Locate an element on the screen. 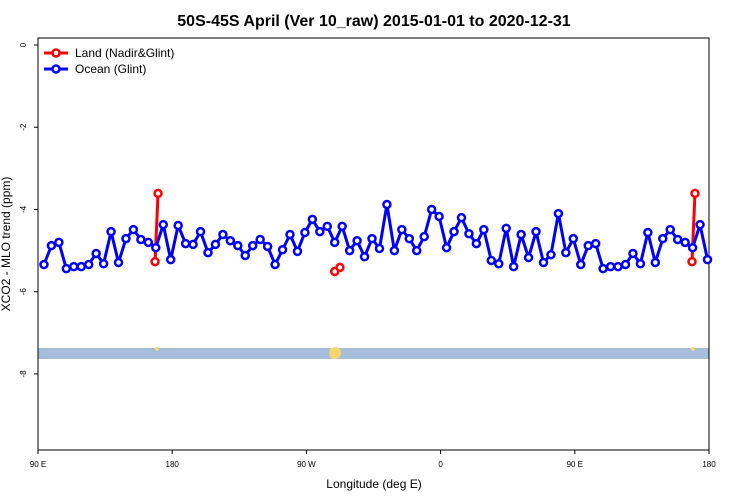 This screenshot has height=500, width=750. x-axis-label: Longitude (deg E) is located at coordinates (373, 484).